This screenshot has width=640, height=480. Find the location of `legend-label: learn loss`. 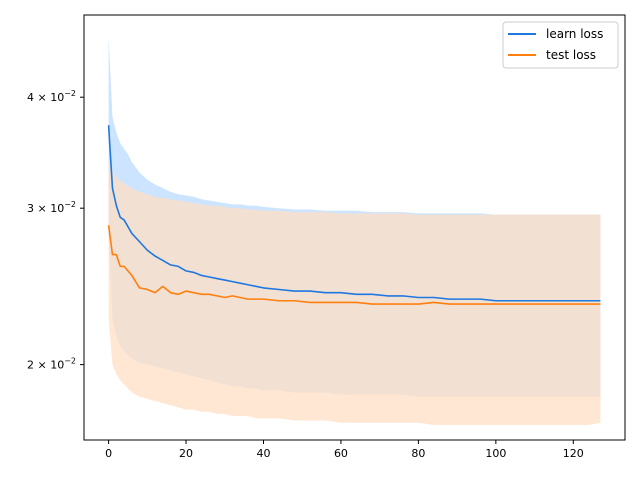

legend-label: learn loss is located at coordinates (574, 34).